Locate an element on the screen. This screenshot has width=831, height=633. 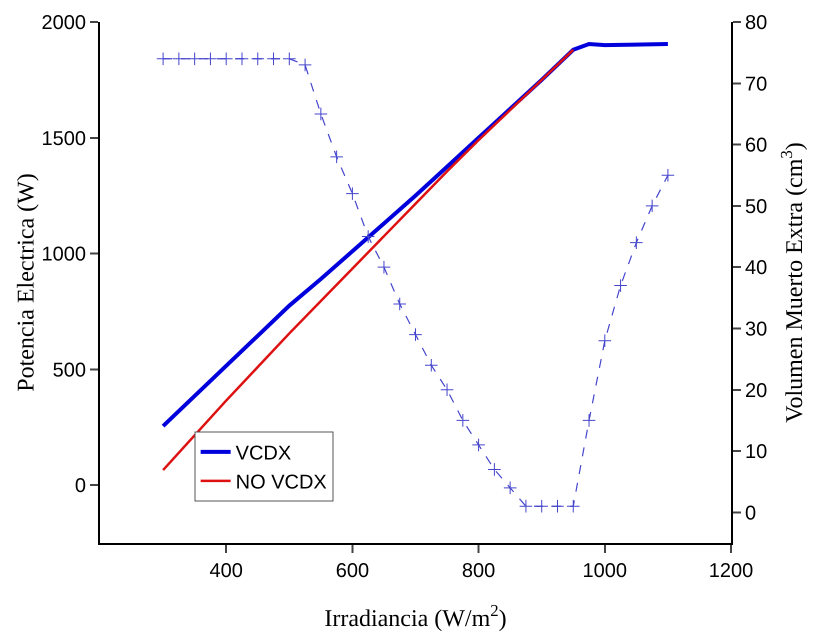
x-tick-label: 400 is located at coordinates (226, 571).